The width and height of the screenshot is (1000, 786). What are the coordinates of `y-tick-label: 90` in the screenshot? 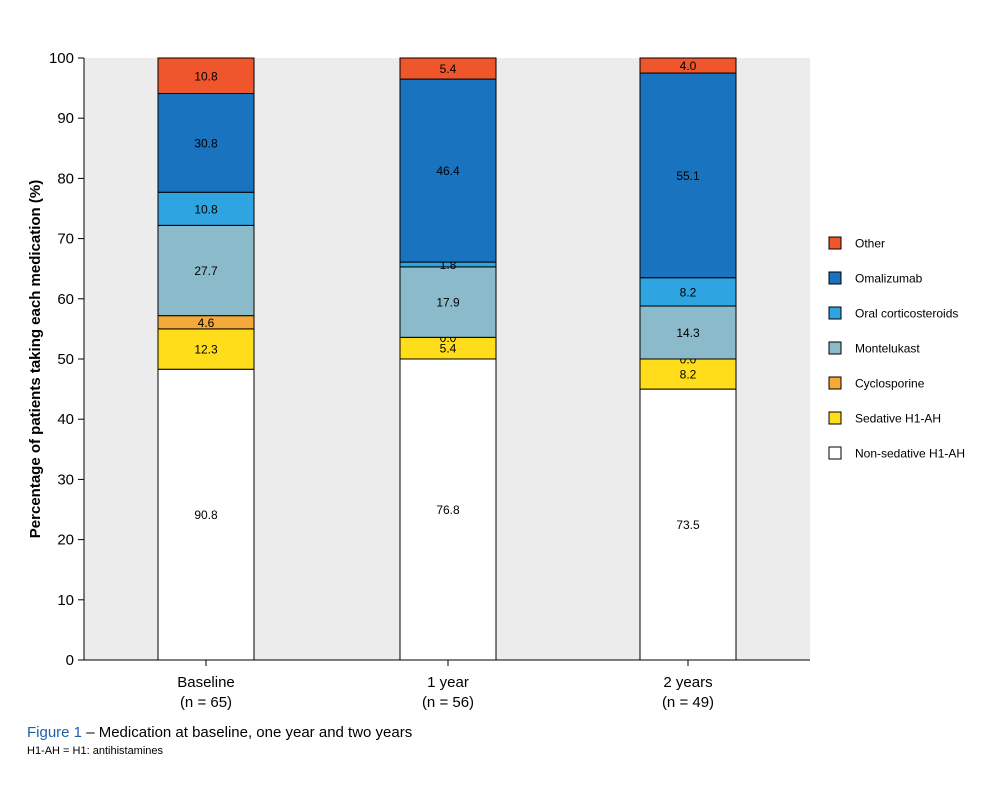 It's located at (65, 118).